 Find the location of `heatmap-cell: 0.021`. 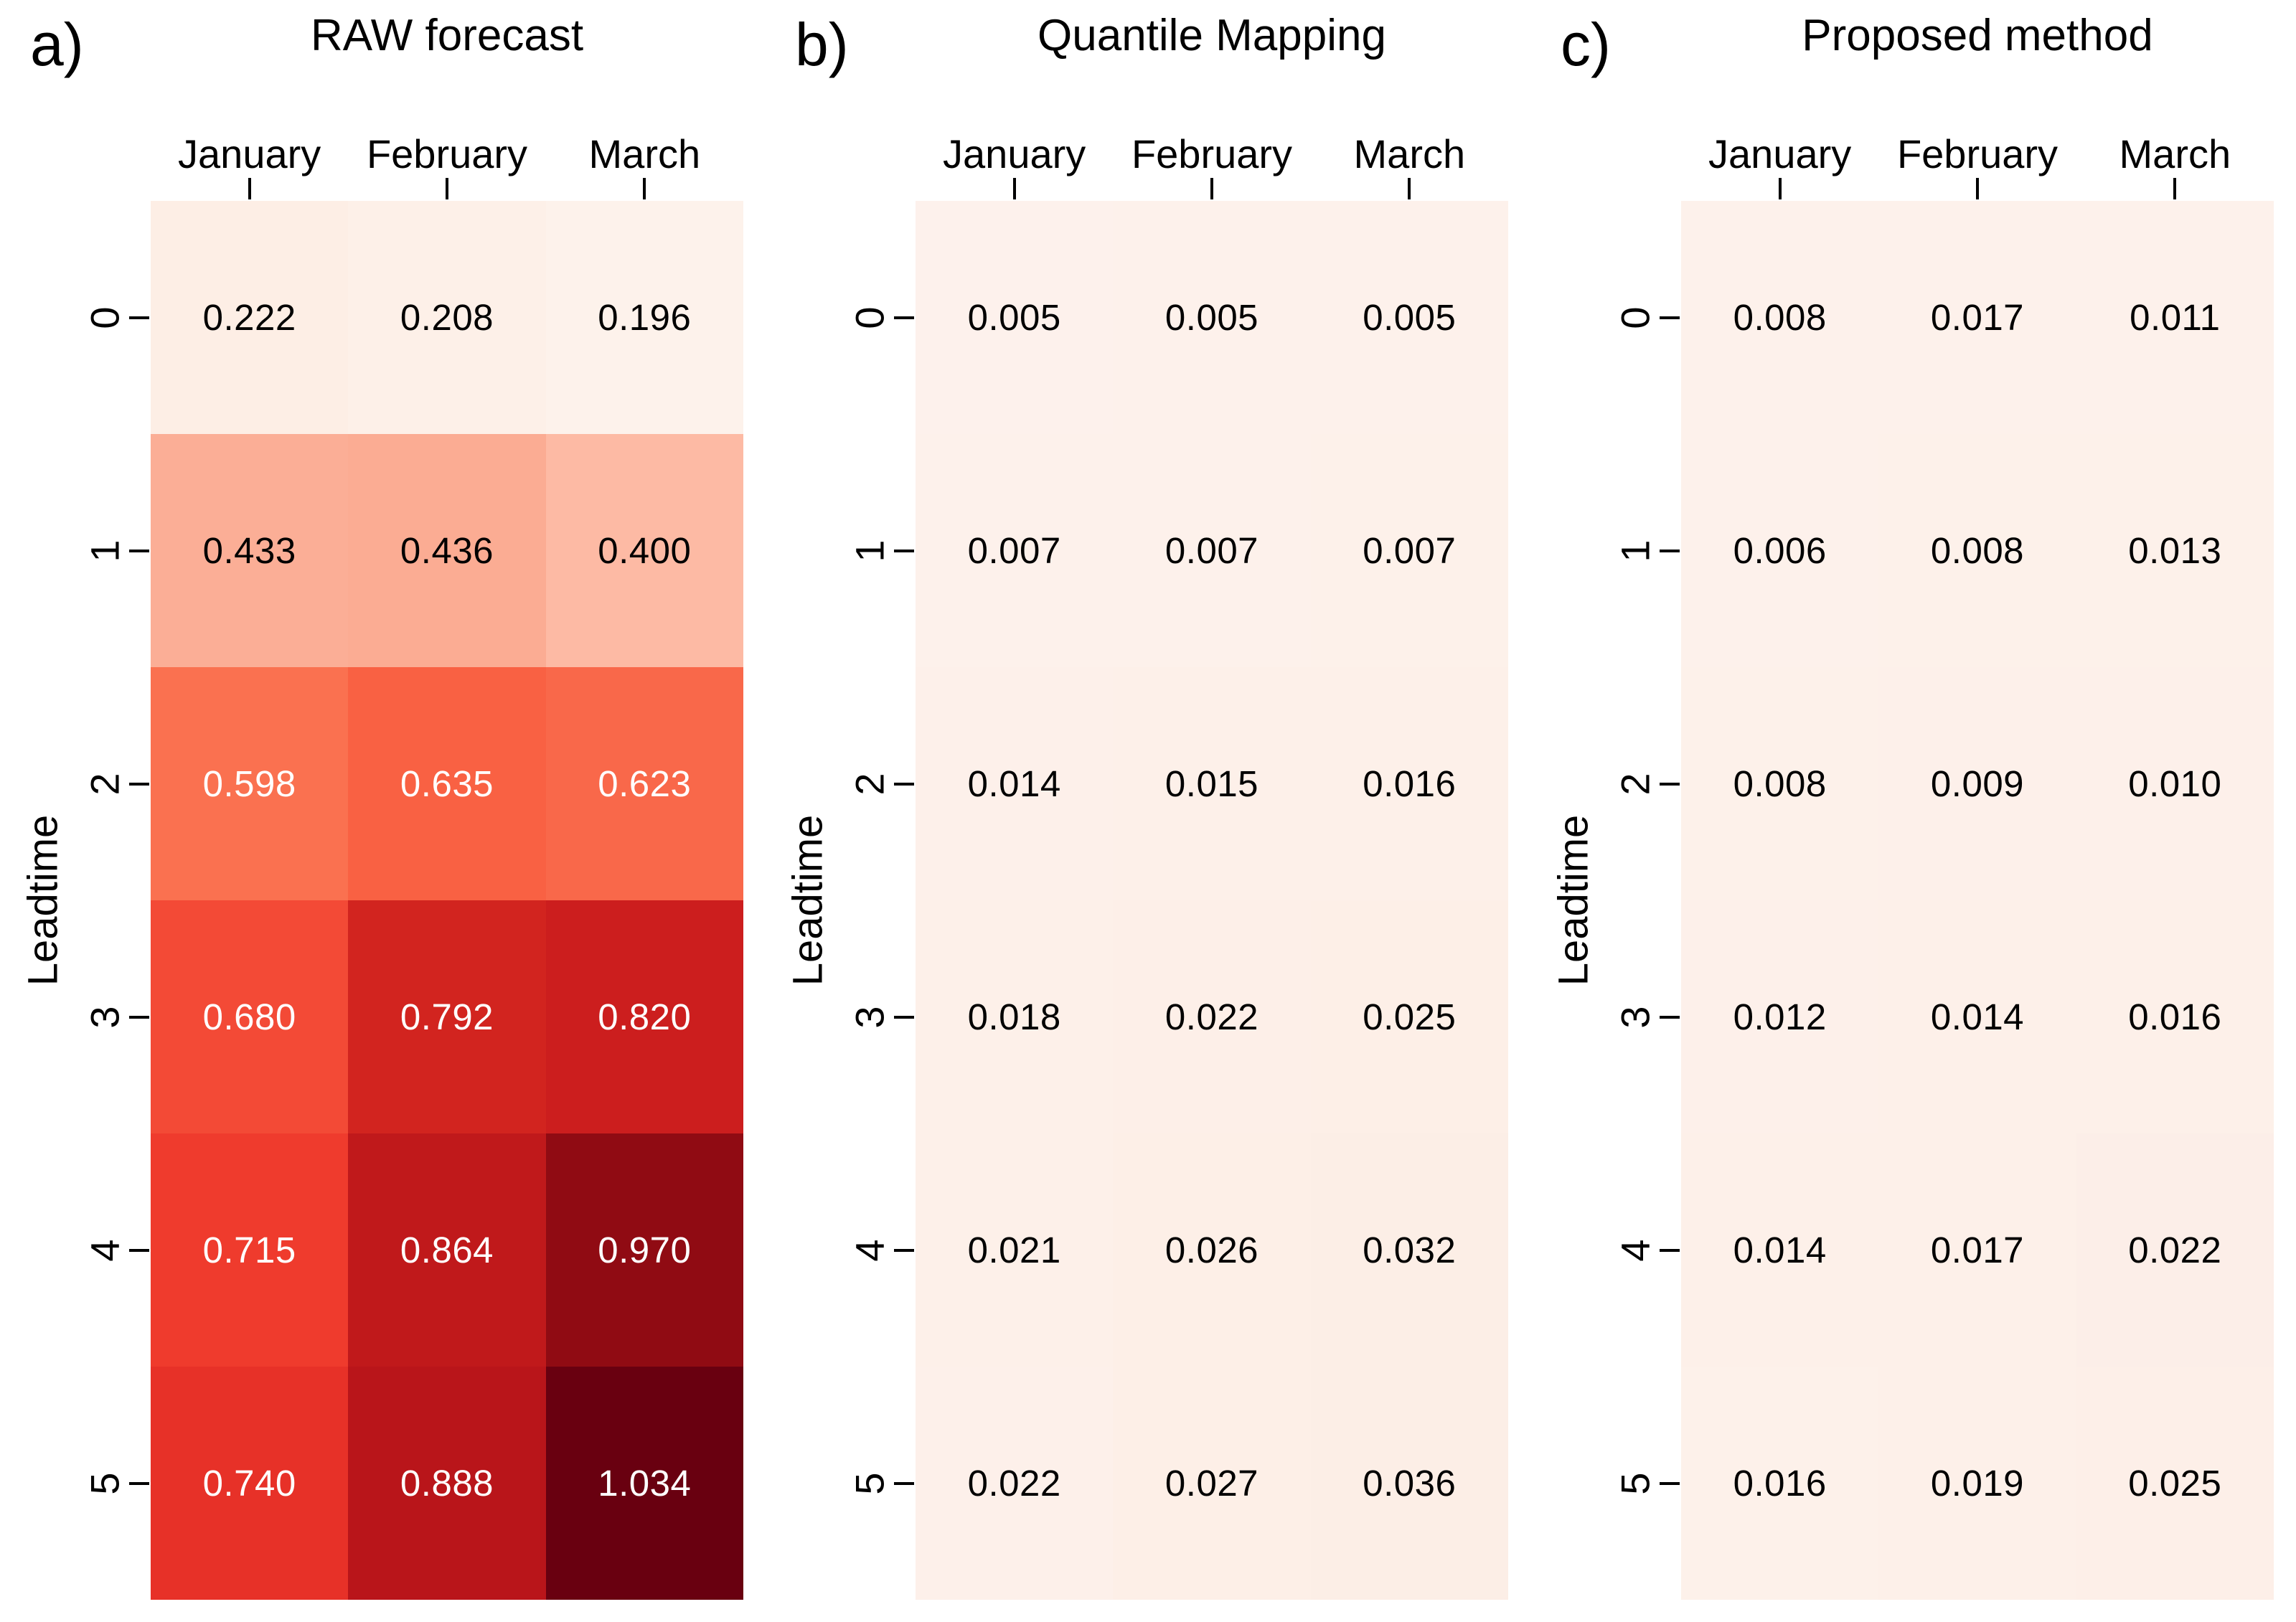

heatmap-cell: 0.021 is located at coordinates (1015, 1250).